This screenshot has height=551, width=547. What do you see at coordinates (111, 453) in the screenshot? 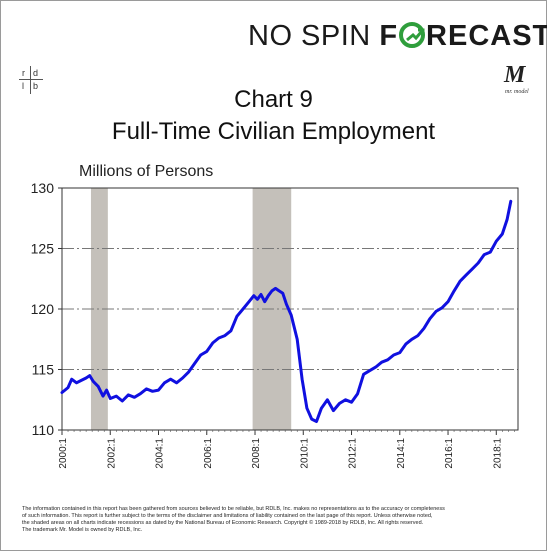
I see `x-tick-label: 2002:1` at bounding box center [111, 453].